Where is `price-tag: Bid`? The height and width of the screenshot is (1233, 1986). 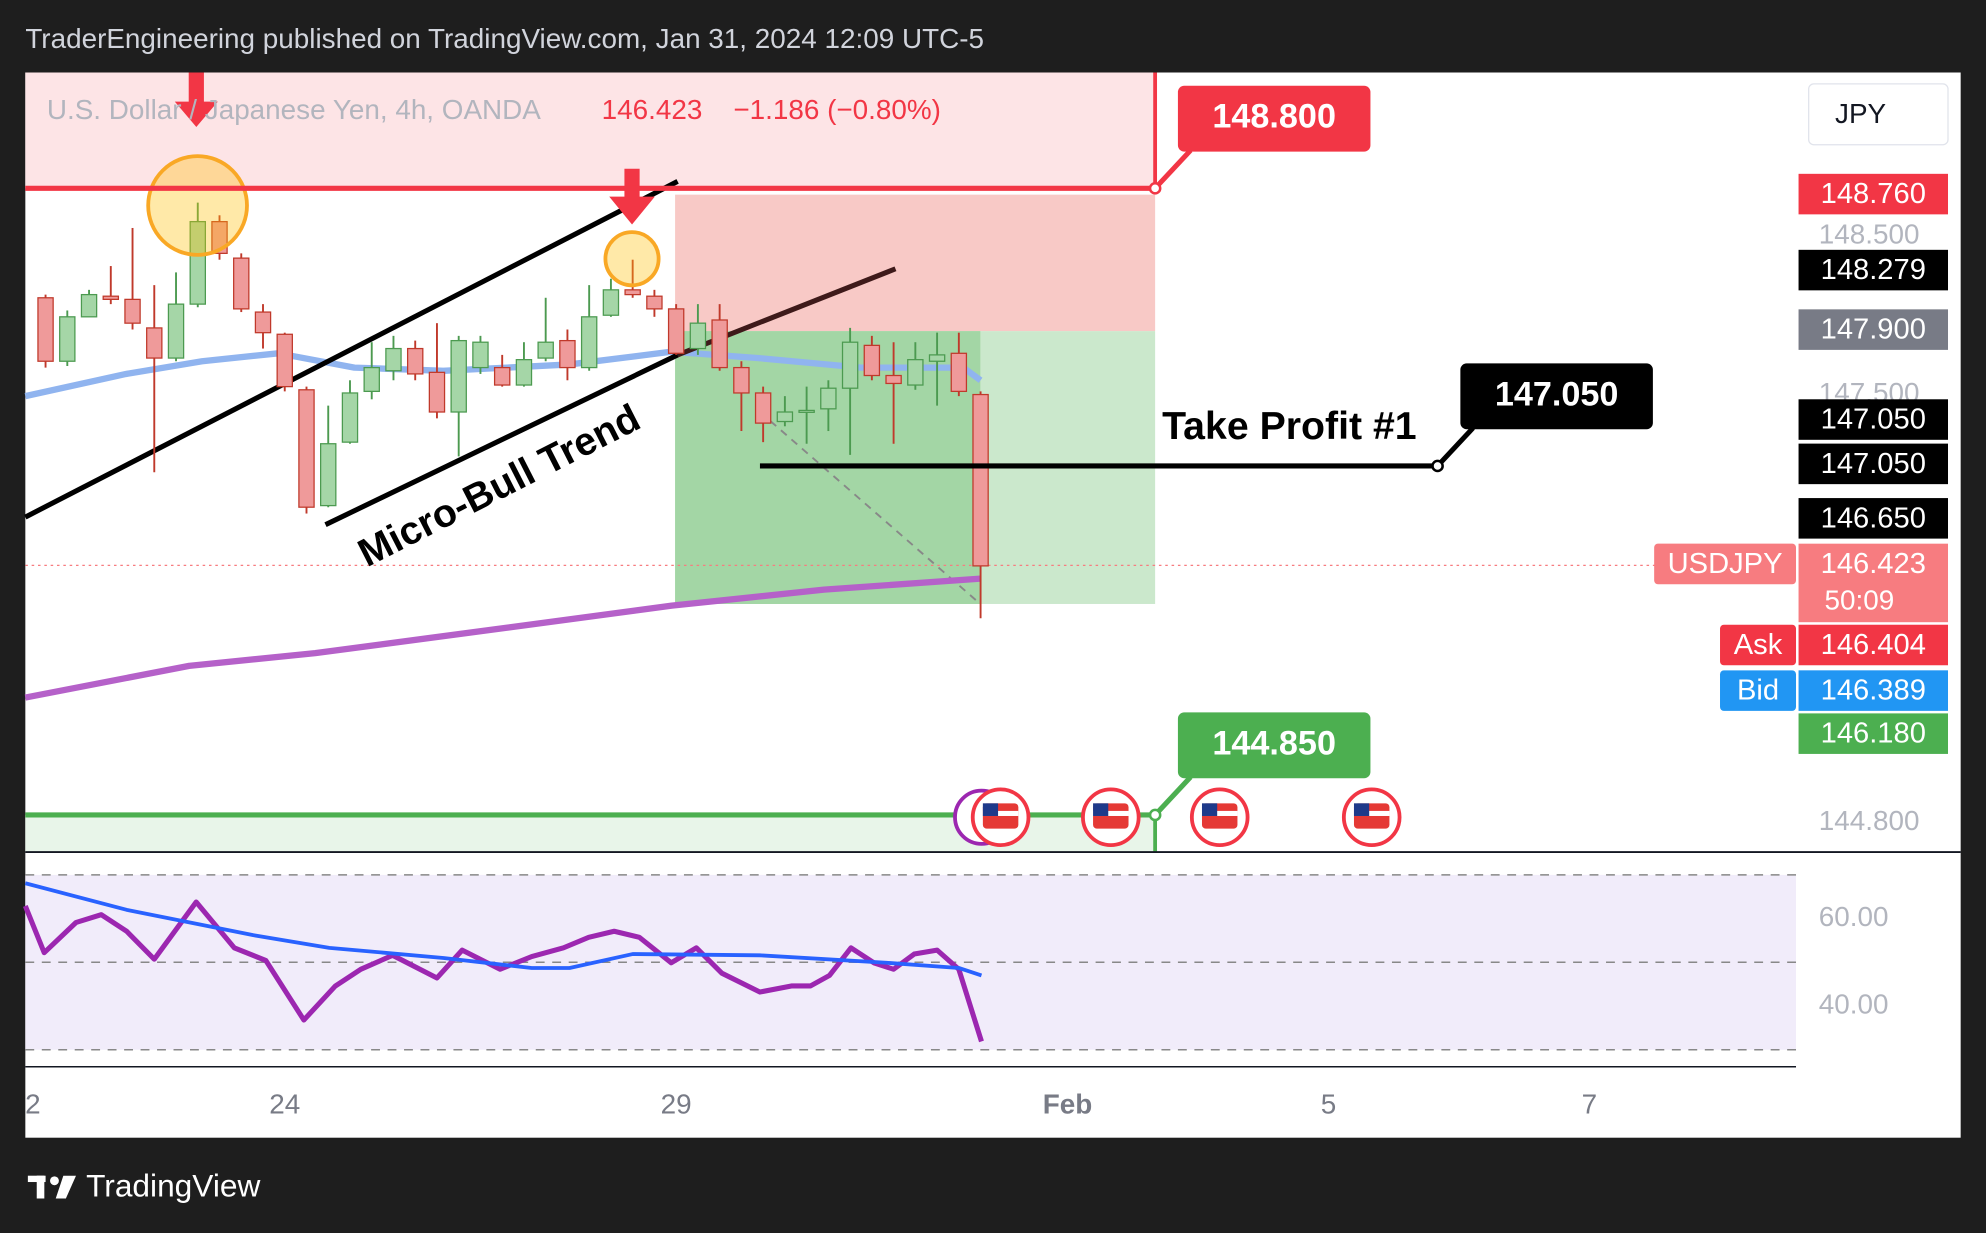
price-tag: Bid is located at coordinates (1758, 691).